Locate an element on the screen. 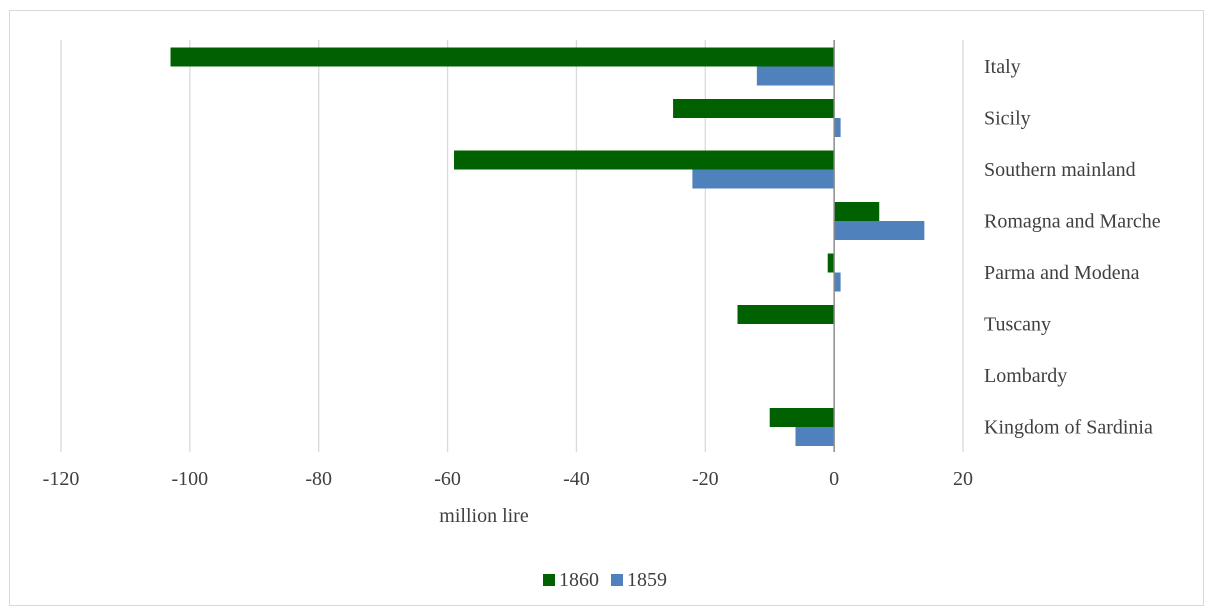 This screenshot has height=611, width=1208. x-tick-label: -60 is located at coordinates (447, 479).